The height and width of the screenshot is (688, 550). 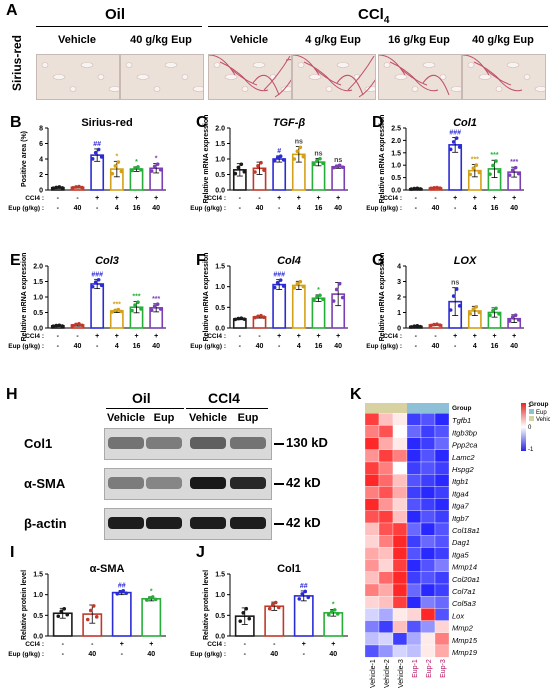 What do you see at coordinates (304, 654) in the screenshot?
I see `dose-j-1-2: -` at bounding box center [304, 654].